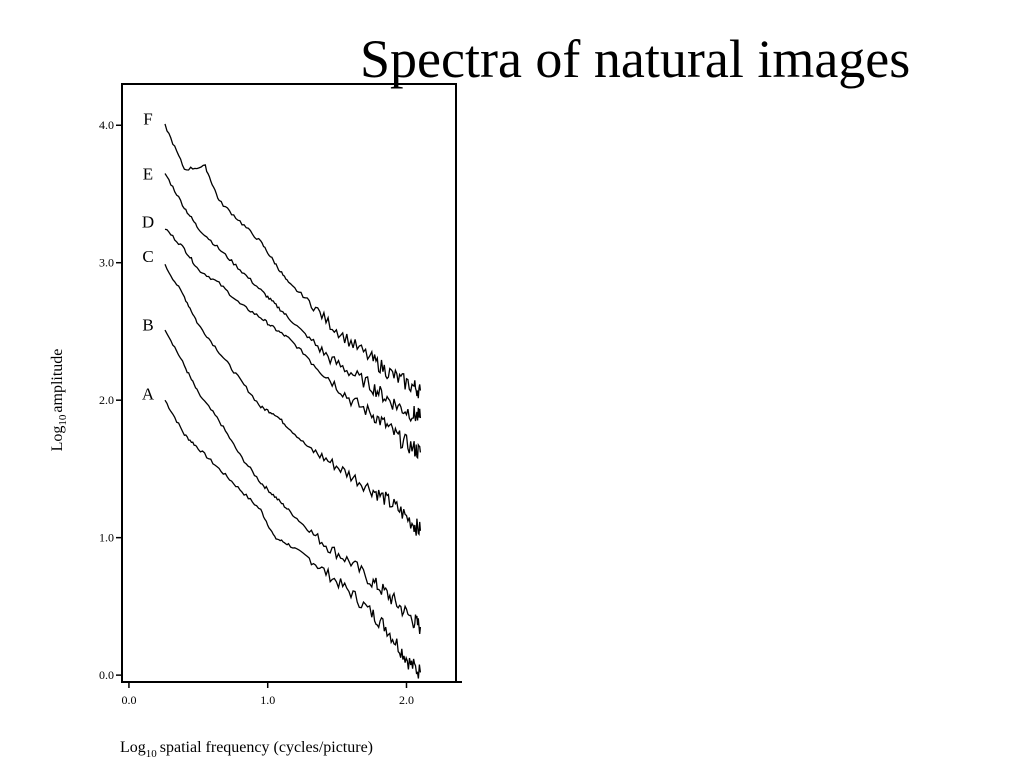 The height and width of the screenshot is (768, 1024). I want to click on series-letter-D: D, so click(148, 221).